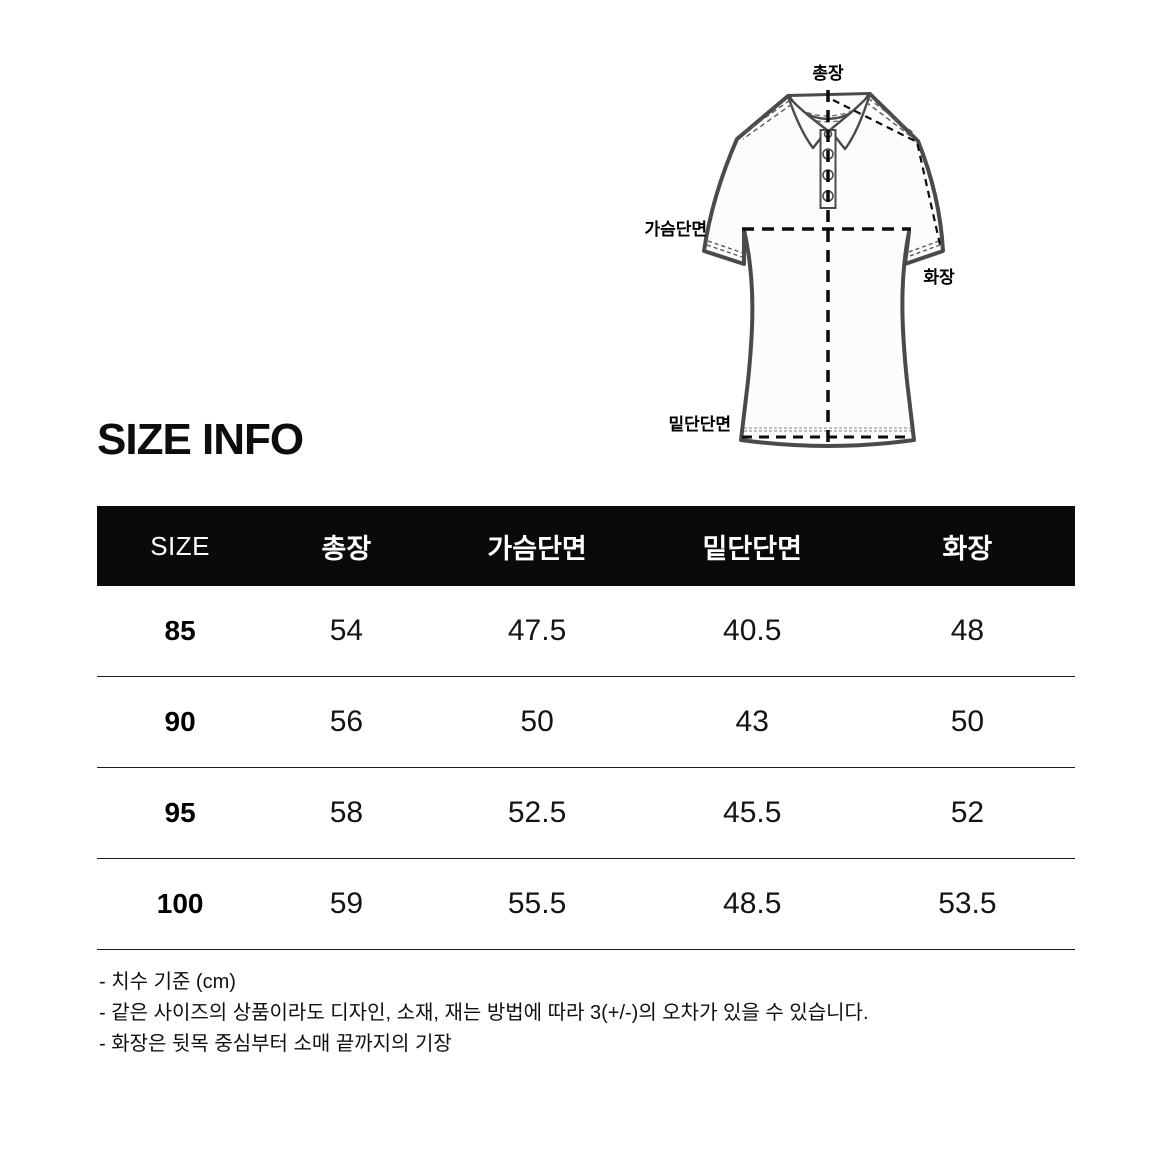 The image size is (1170, 1150). What do you see at coordinates (346, 812) in the screenshot?
I see `cell-total-length: 58` at bounding box center [346, 812].